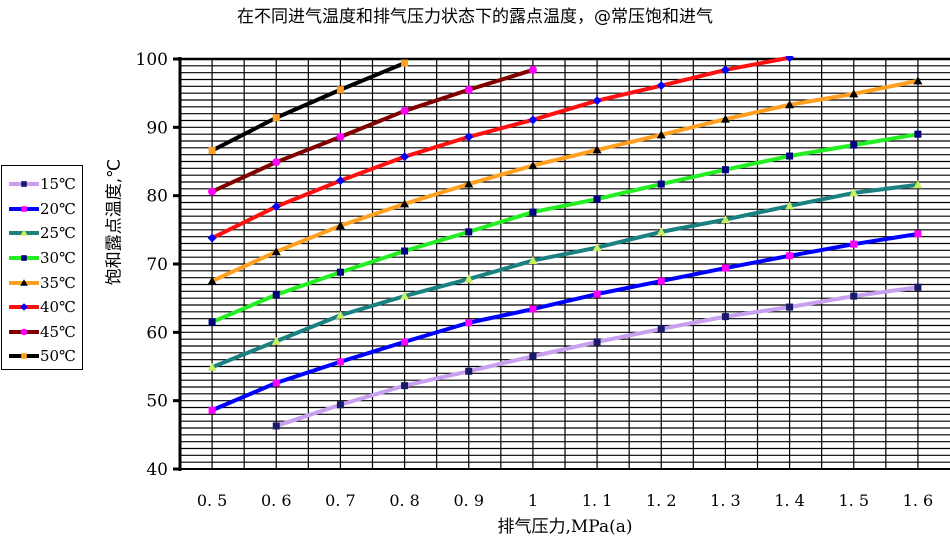  I want to click on legend-item: 40℃, so click(42, 307).